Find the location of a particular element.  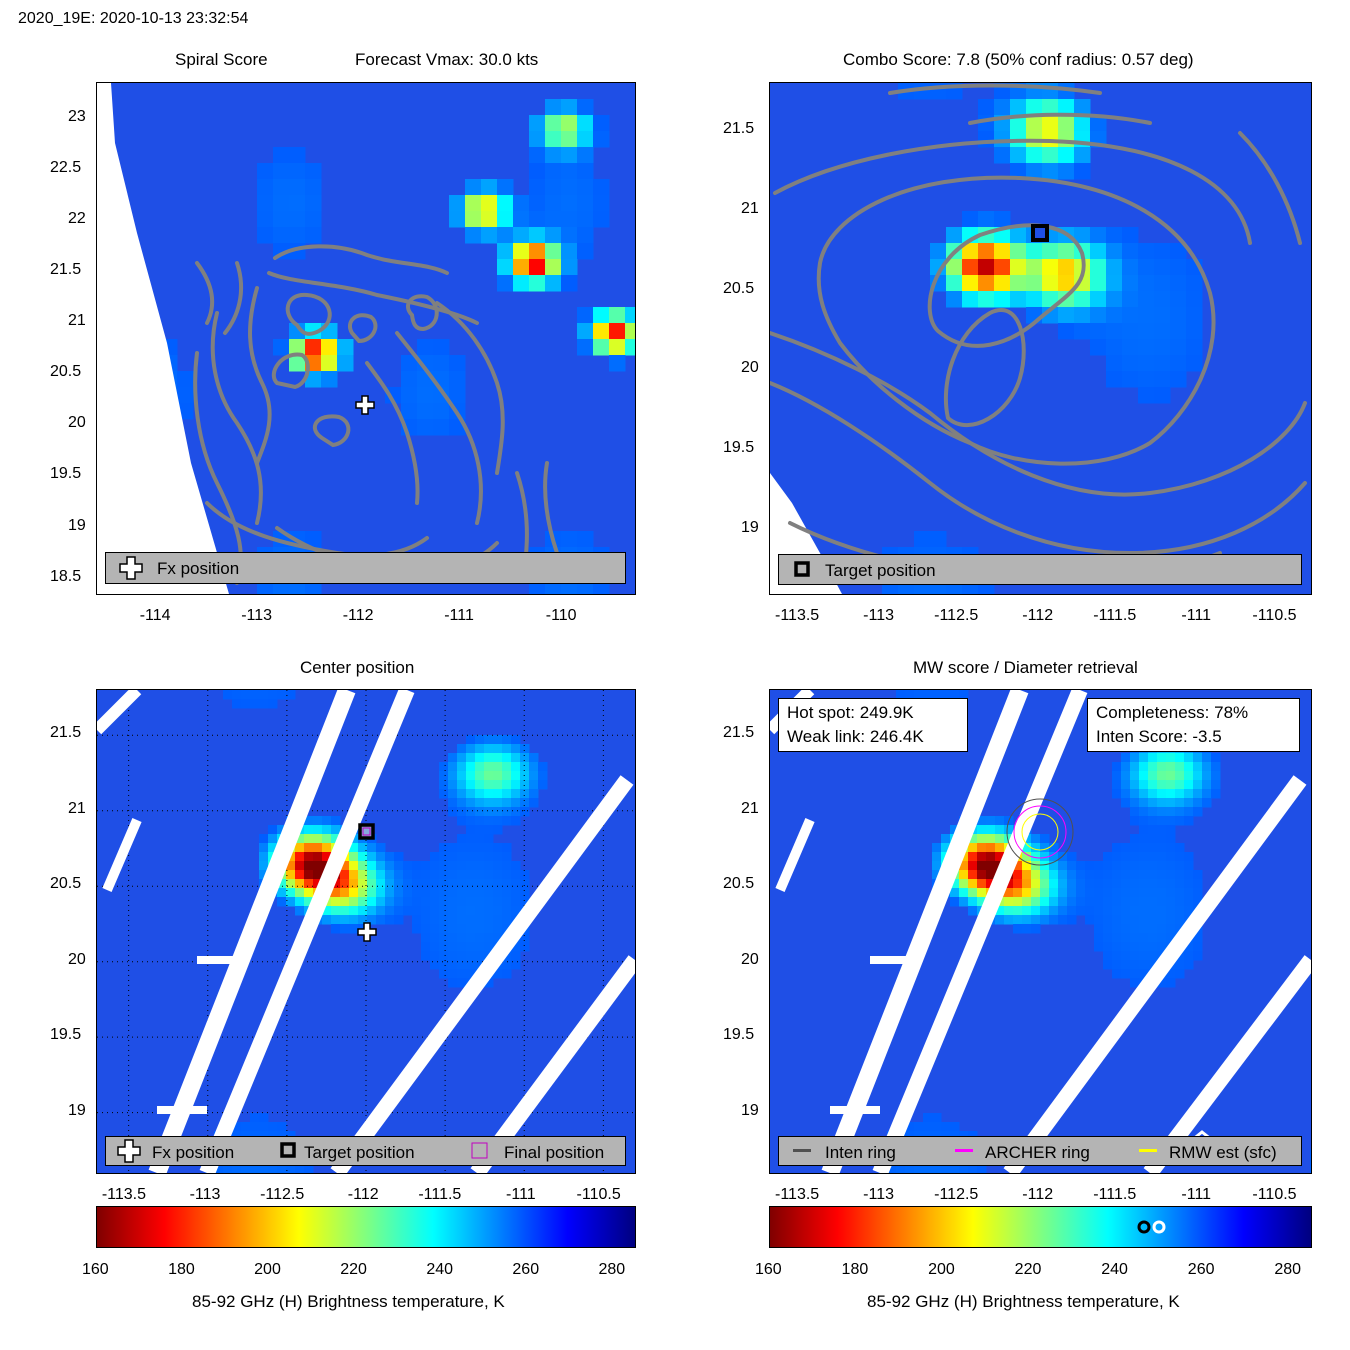

rmw-ring is located at coordinates (1040, 832).